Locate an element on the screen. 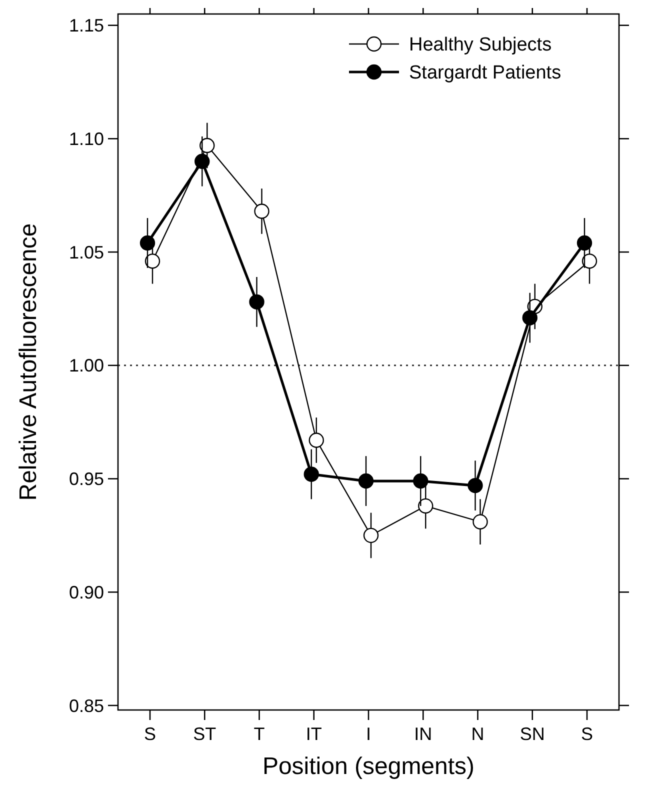 Image resolution: width=645 pixels, height=796 pixels. y-tick-label: 0.85 is located at coordinates (86, 706).